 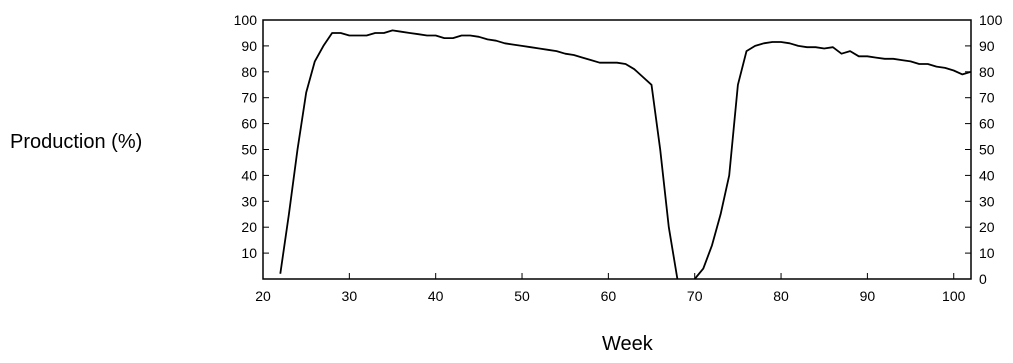 What do you see at coordinates (987, 253) in the screenshot?
I see `y-tick-label-right: 10` at bounding box center [987, 253].